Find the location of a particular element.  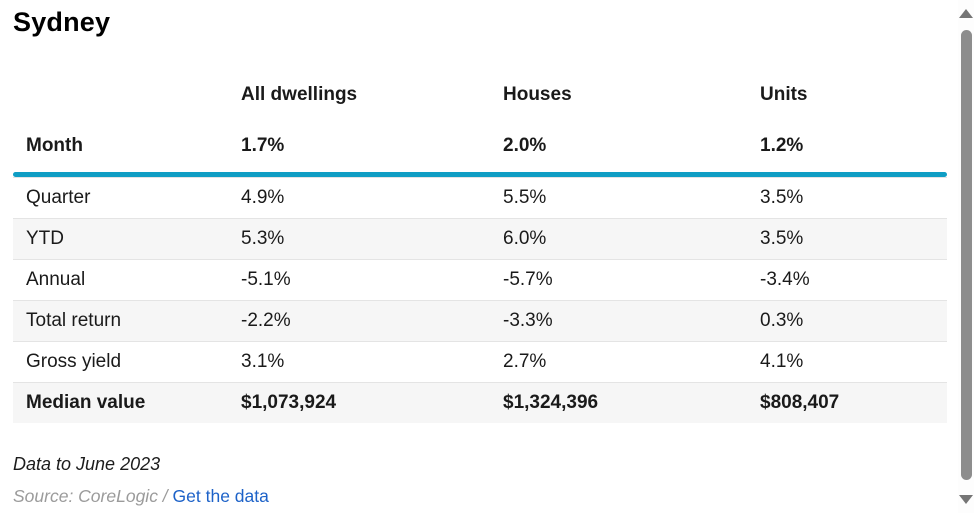

cell-all-dwellings: -2.2% is located at coordinates (266, 320).